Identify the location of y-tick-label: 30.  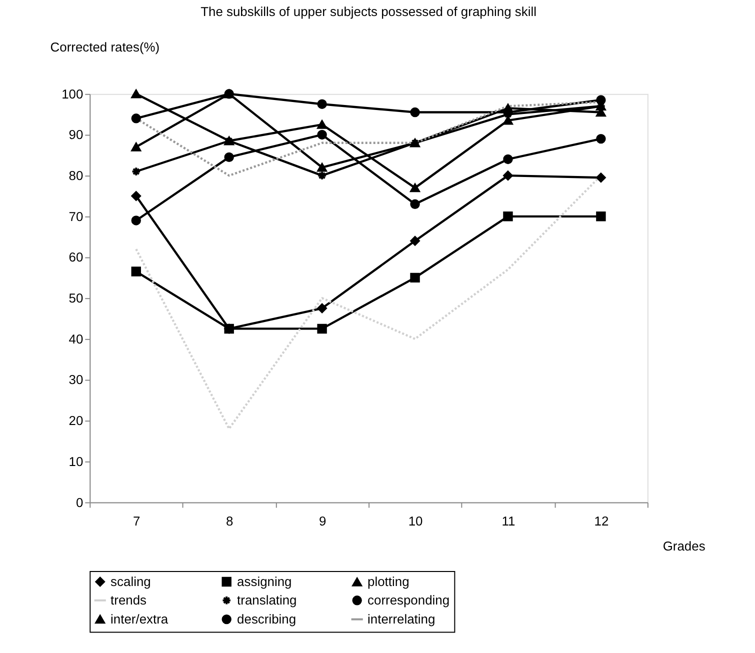
(76, 380).